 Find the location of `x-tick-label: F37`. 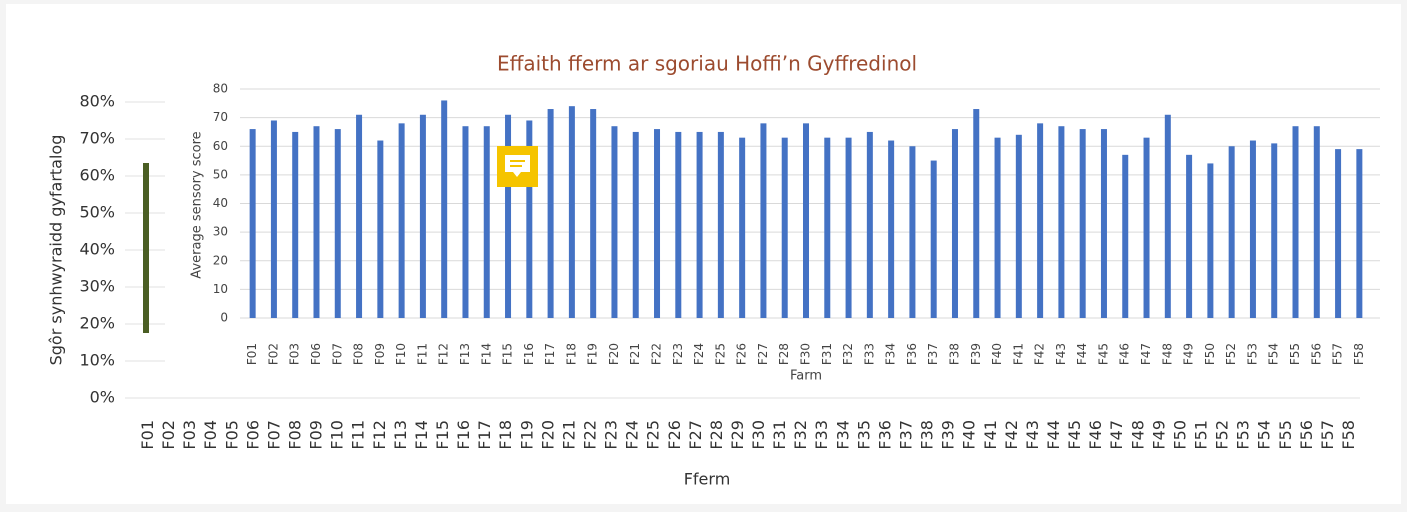

x-tick-label: F37 is located at coordinates (933, 354).